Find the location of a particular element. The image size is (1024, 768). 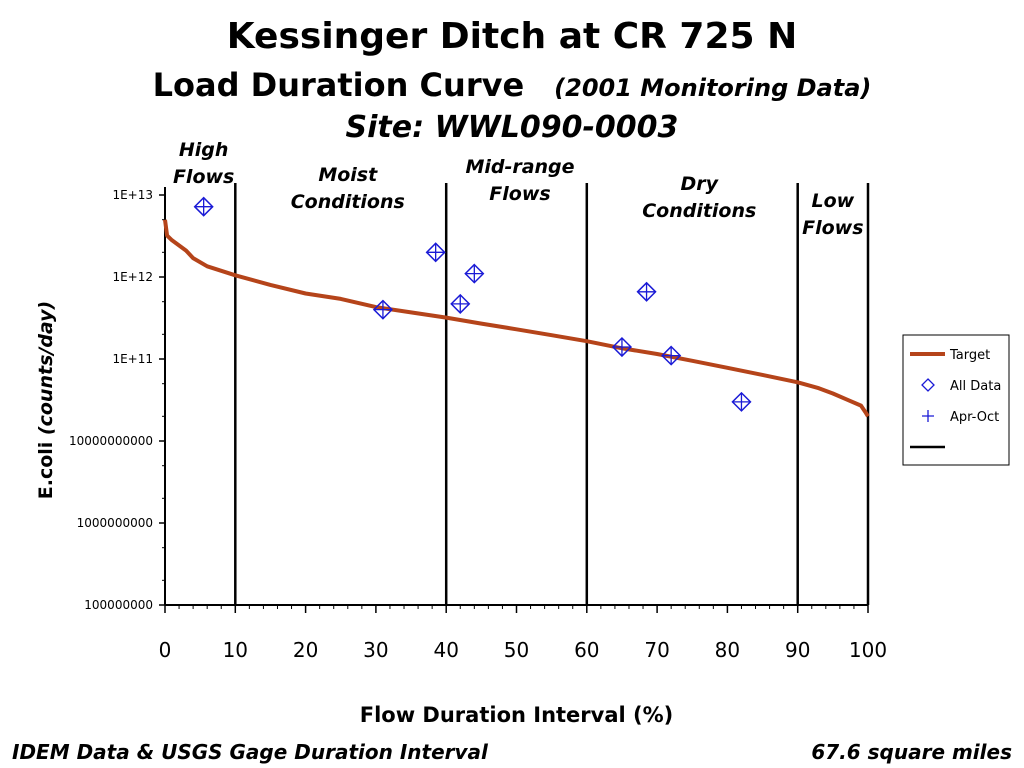

x-tick-label: 60 is located at coordinates (586, 650).